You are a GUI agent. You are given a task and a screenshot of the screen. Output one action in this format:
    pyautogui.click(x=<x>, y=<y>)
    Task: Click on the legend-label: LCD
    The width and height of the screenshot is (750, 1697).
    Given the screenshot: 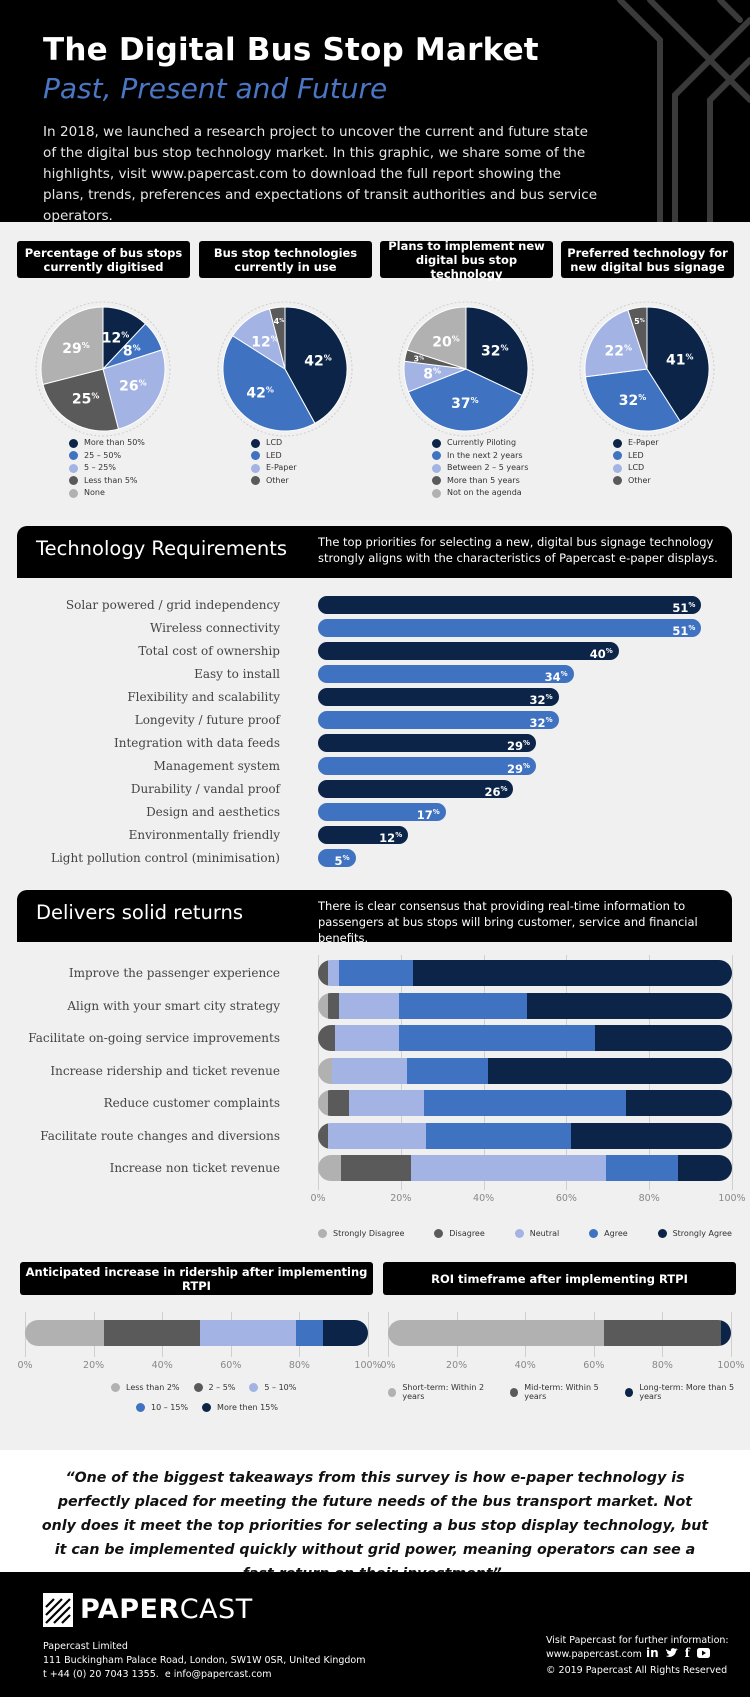 What is the action you would take?
    pyautogui.click(x=274, y=442)
    